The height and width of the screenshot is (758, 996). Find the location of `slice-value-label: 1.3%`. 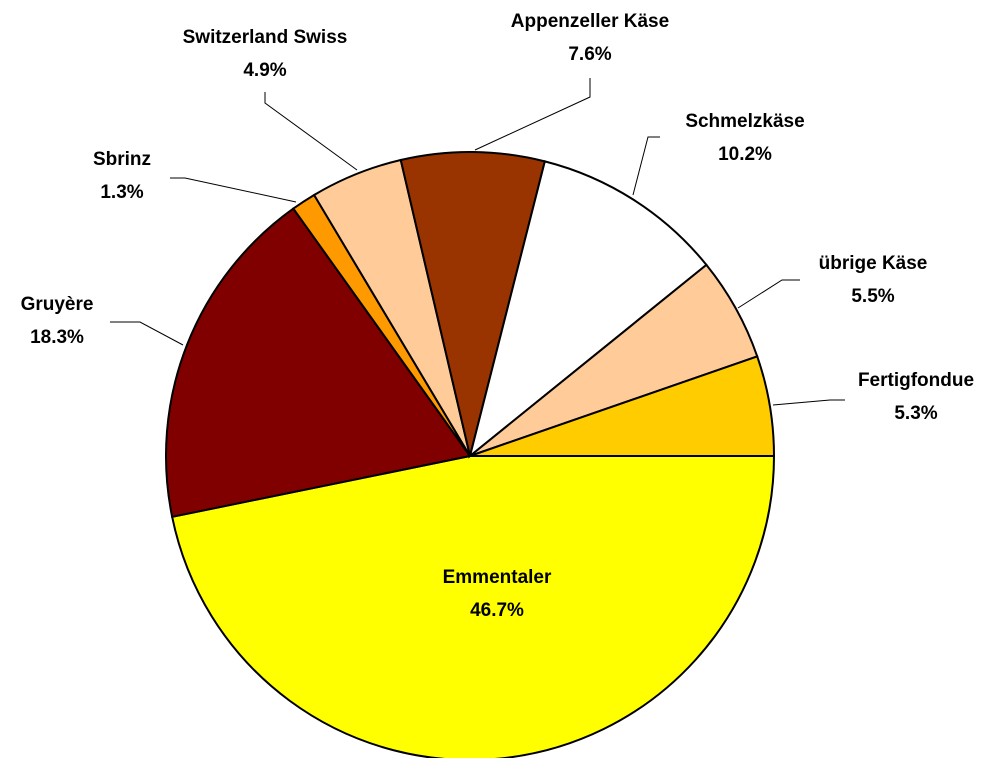

slice-value-label: 1.3% is located at coordinates (121, 192).